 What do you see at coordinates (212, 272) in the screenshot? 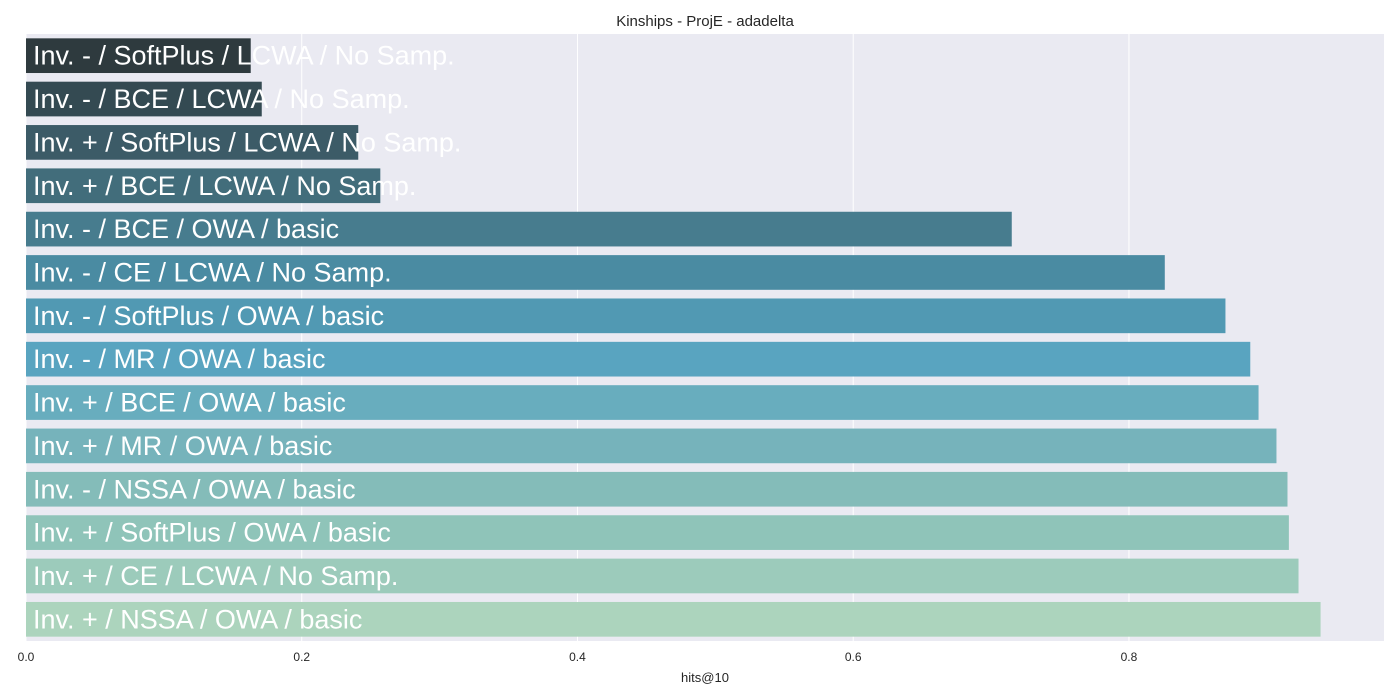
I see `bar-label: Inv. - / CE / LCWA / No Samp.` at bounding box center [212, 272].